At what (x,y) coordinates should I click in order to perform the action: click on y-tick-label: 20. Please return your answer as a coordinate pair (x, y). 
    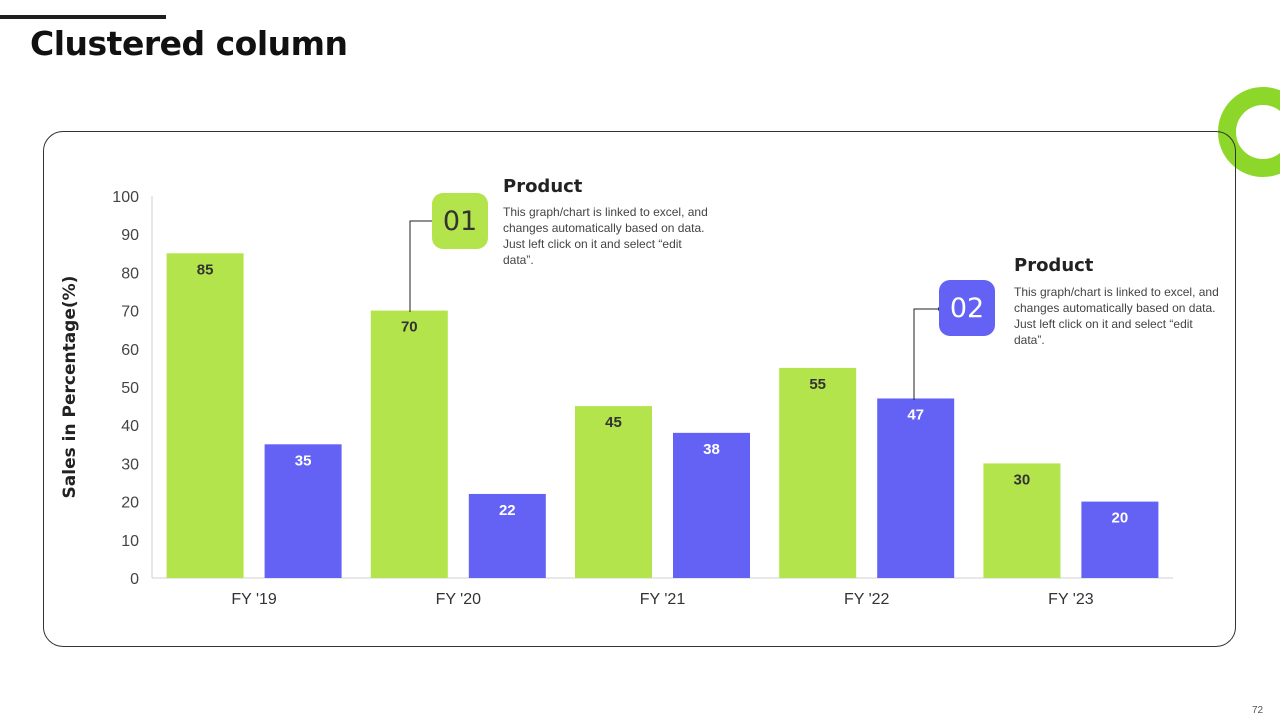
    Looking at the image, I should click on (130, 503).